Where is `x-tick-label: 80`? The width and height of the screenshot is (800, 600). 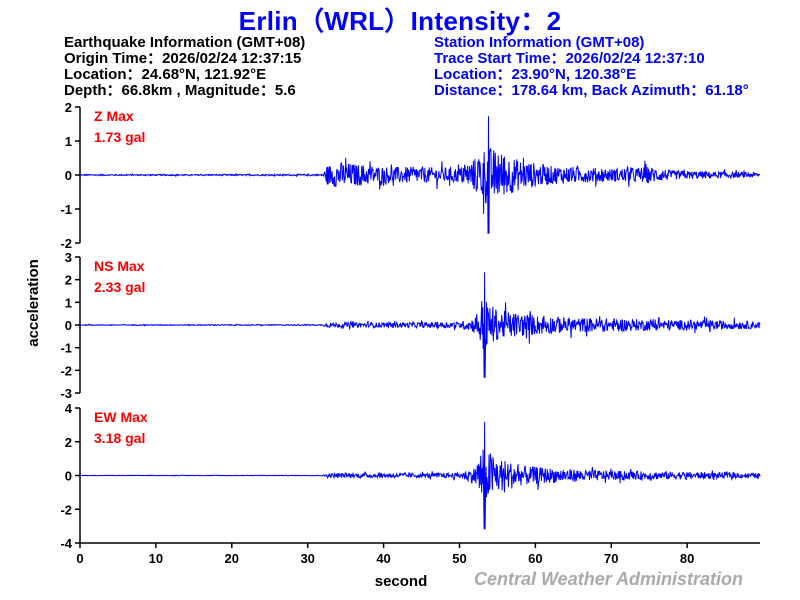
x-tick-label: 80 is located at coordinates (687, 558).